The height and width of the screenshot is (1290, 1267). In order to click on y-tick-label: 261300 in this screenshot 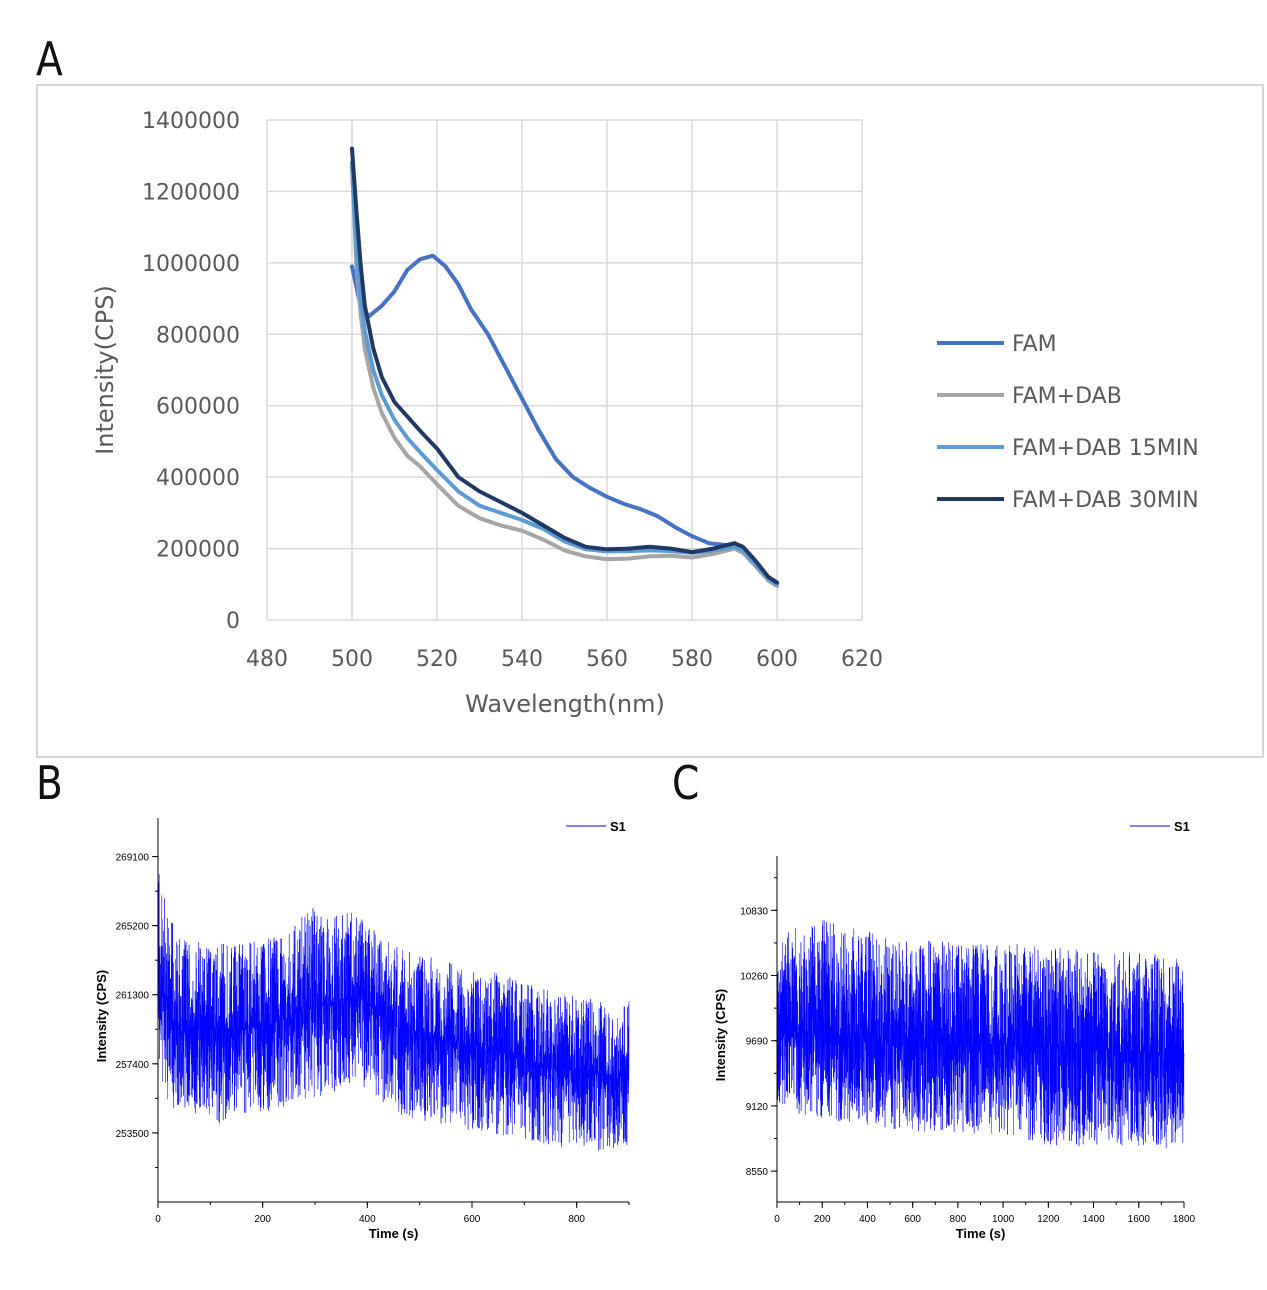, I will do `click(133, 996)`.